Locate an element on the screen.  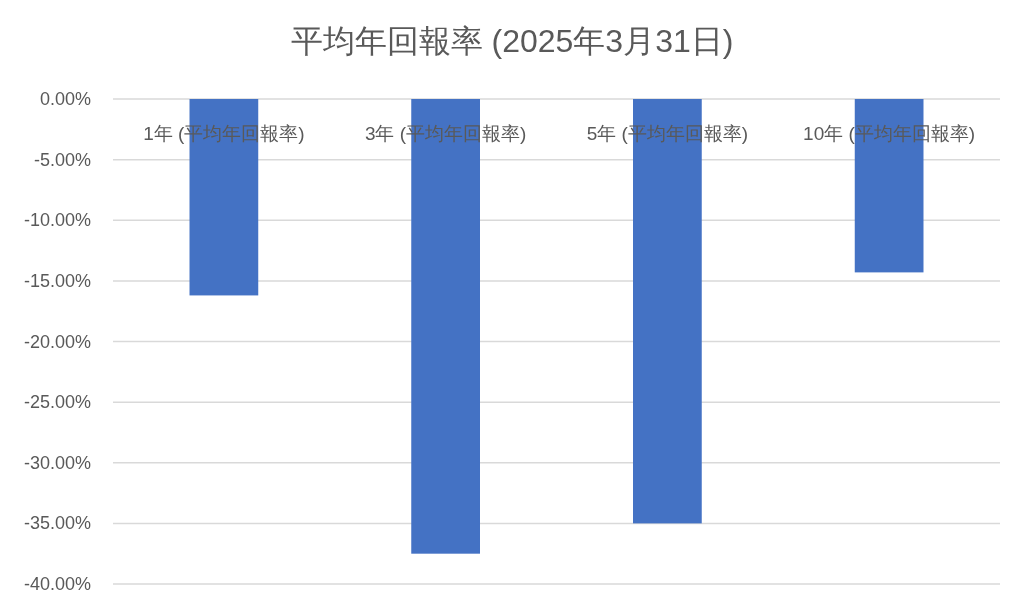
chart-title: 平均年回報率 (2025年3月31日) is located at coordinates (512, 41).